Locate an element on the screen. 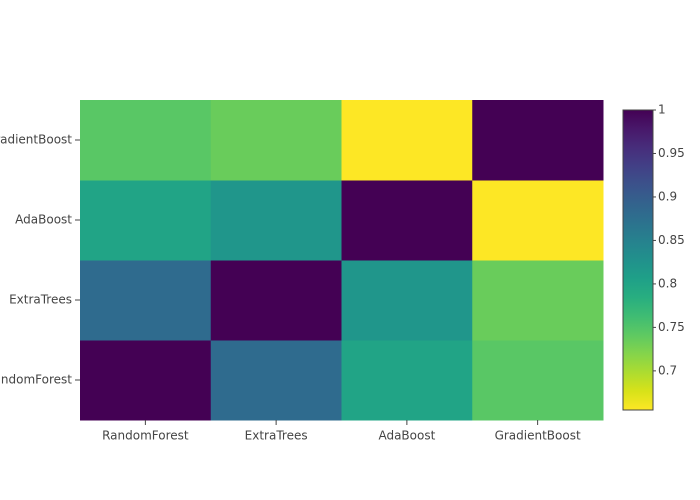 The height and width of the screenshot is (500, 700). y-tick-label: ExtraTrees is located at coordinates (40, 300).